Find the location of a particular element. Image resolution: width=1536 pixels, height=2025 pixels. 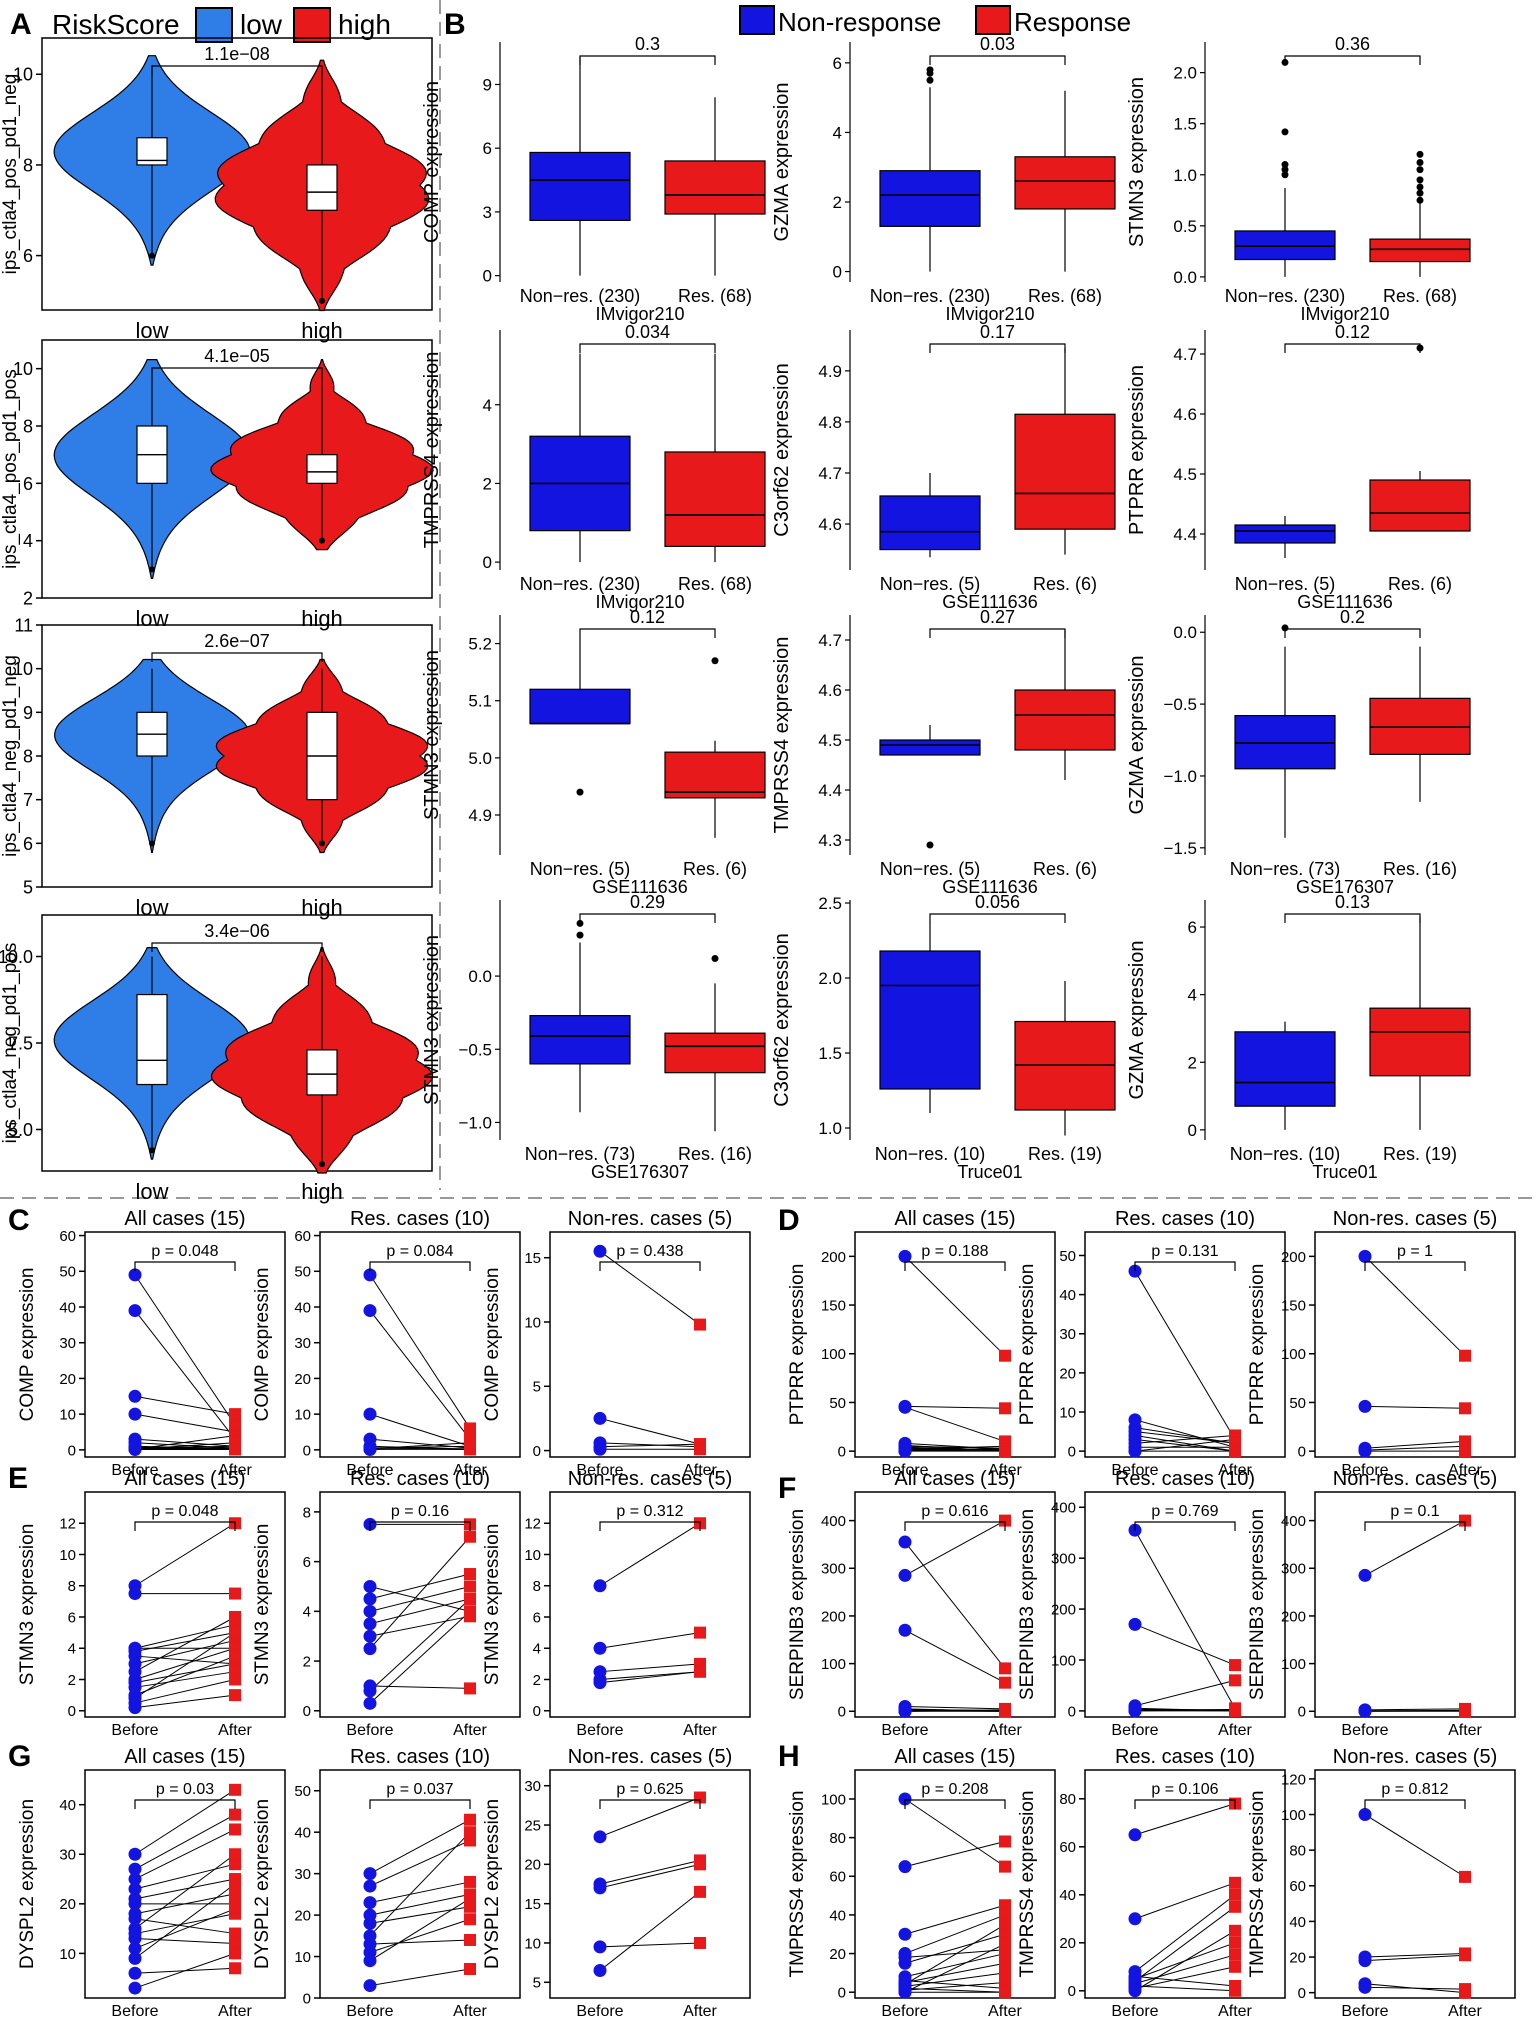

box-ytick-label: −0.5 is located at coordinates (475, 1049).